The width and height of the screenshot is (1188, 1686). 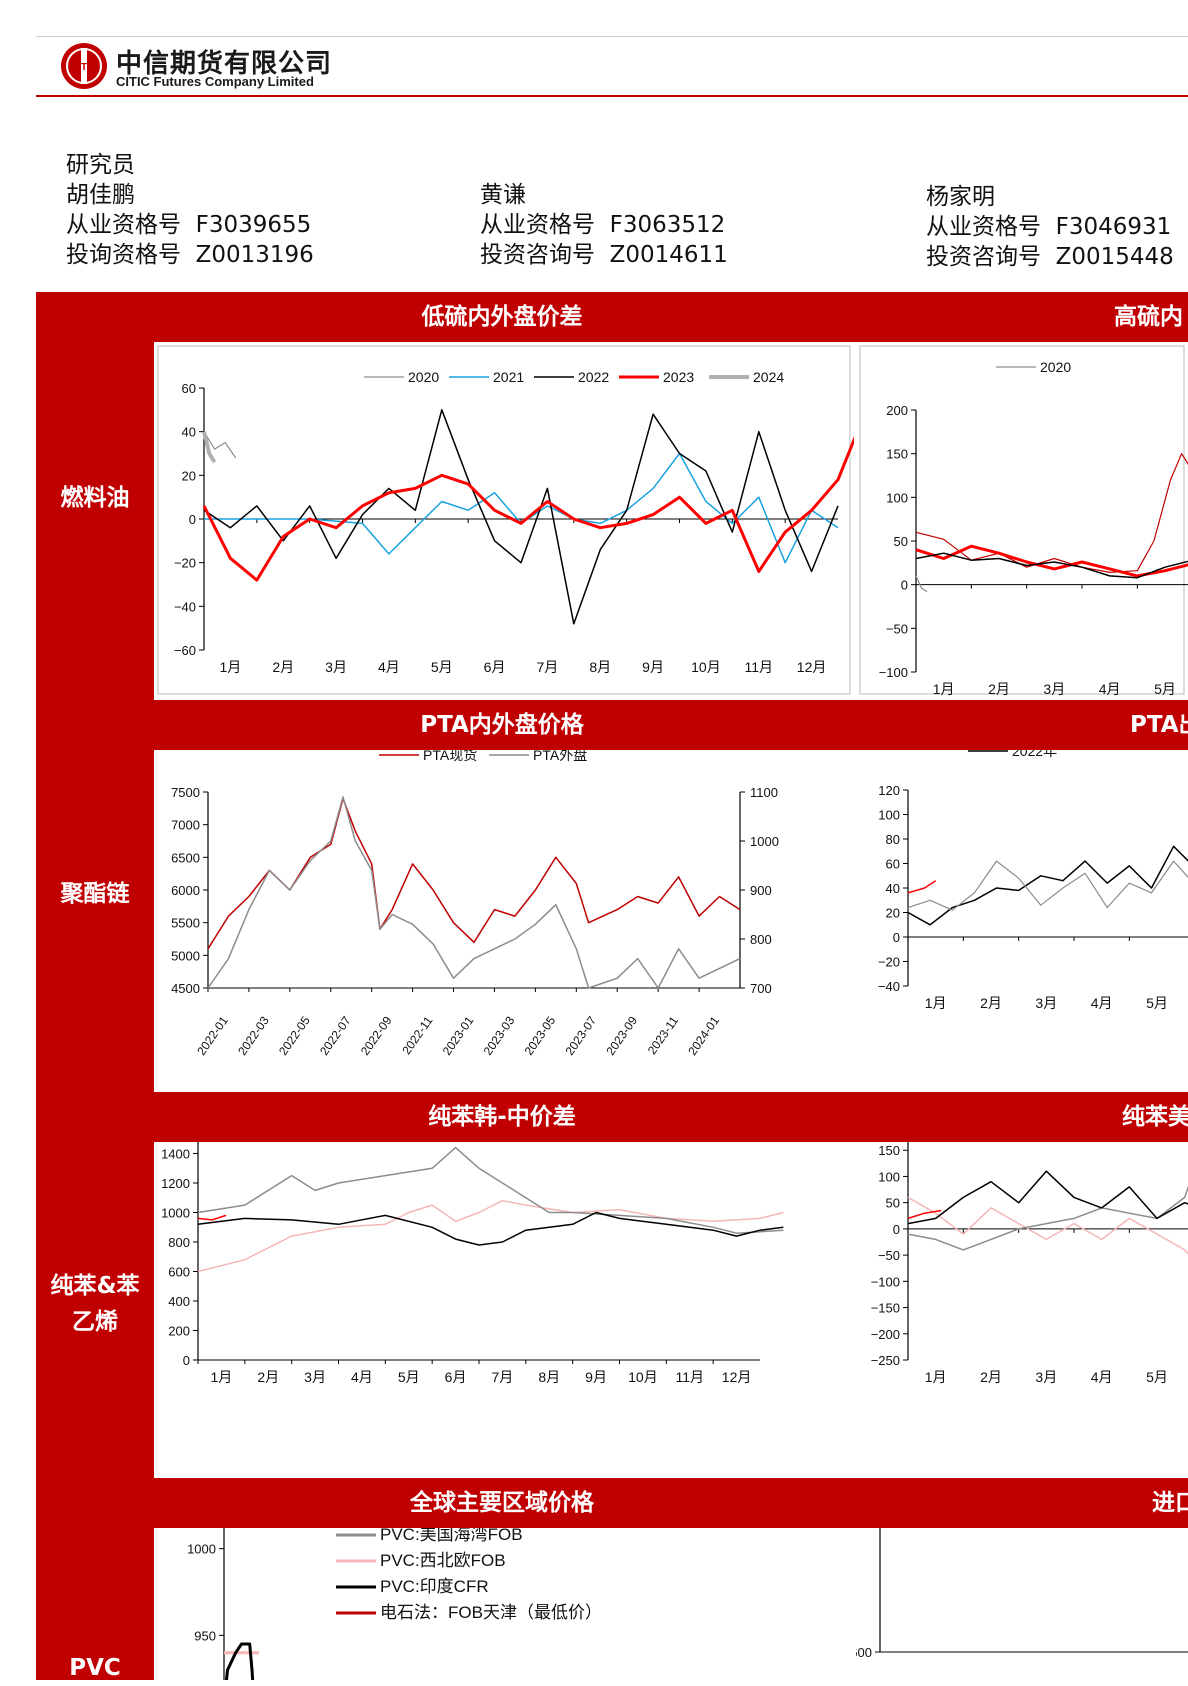 What do you see at coordinates (689, 1377) in the screenshot?
I see `x-tick-label: 11月` at bounding box center [689, 1377].